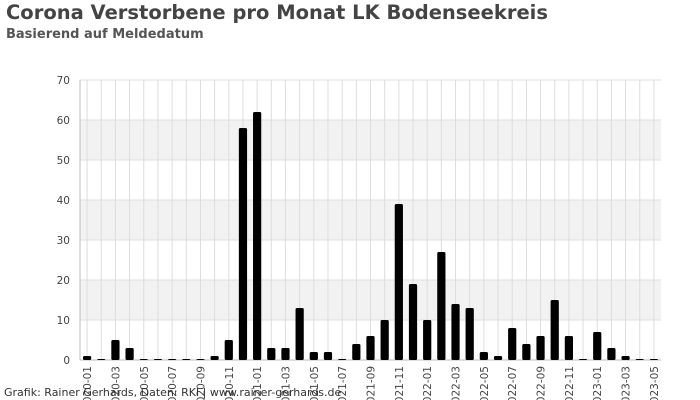 This screenshot has width=700, height=400. Describe the element at coordinates (63, 321) in the screenshot. I see `y-tick-label: 10` at that location.